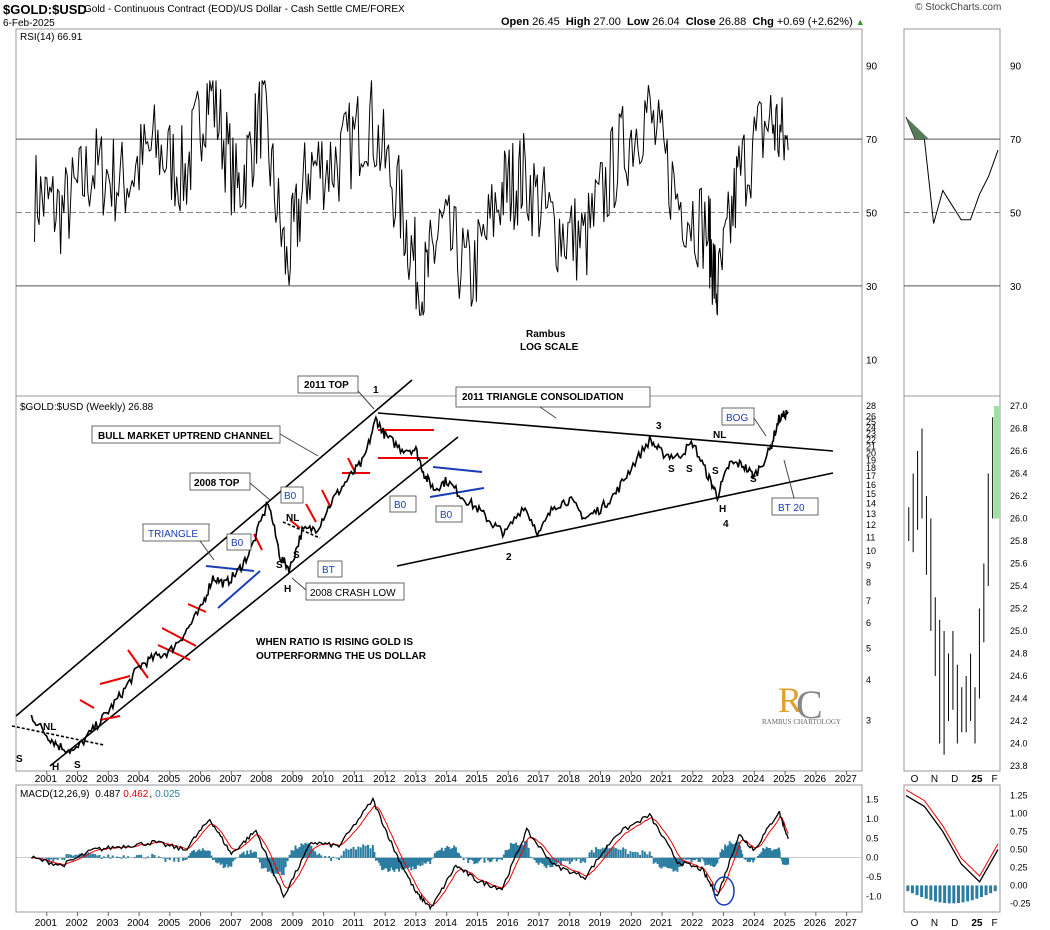  Describe the element at coordinates (997, 462) in the screenshot. I see `price-daily-highlight` at that location.